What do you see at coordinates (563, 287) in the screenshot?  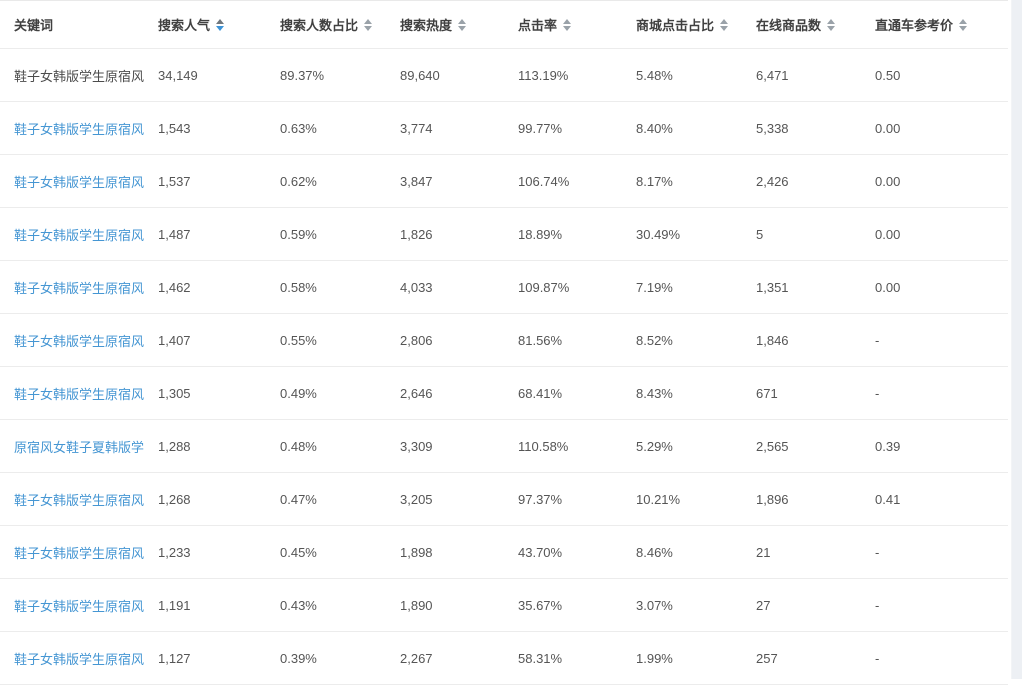 I see `cell-click-rate: 109.87%` at bounding box center [563, 287].